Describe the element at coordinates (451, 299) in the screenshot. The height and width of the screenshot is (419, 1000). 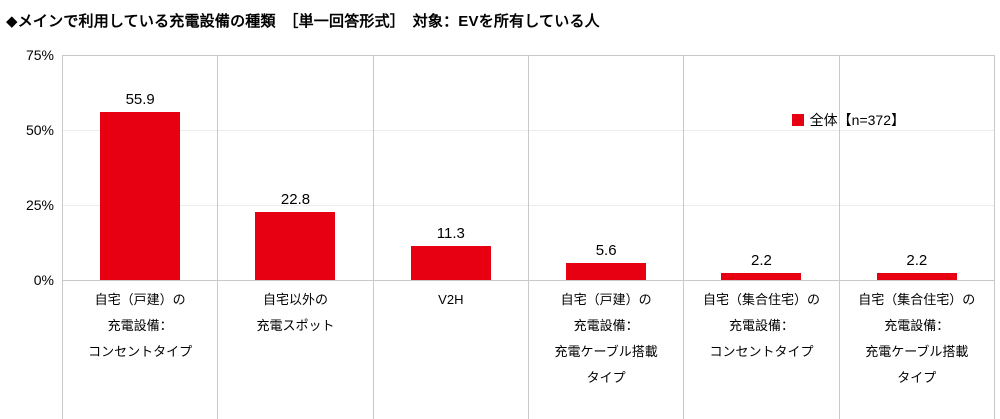
I see `category-label-line: V2H` at that location.